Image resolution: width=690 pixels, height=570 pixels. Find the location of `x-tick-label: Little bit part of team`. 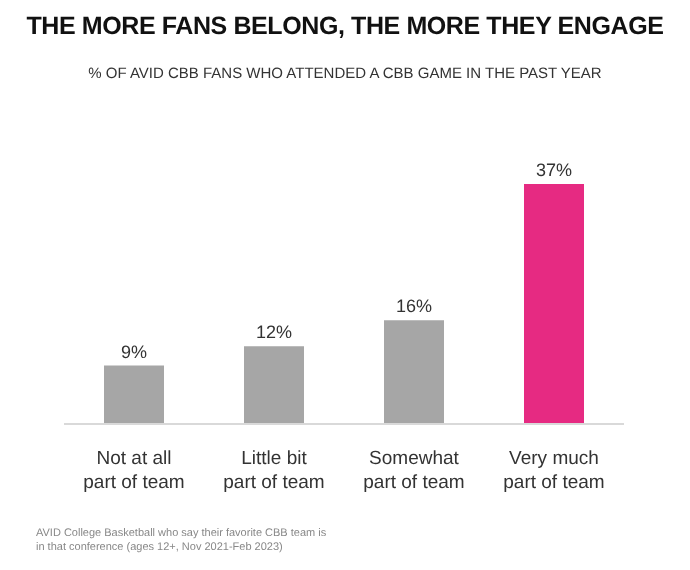

x-tick-label: Little bit part of team is located at coordinates (274, 471).